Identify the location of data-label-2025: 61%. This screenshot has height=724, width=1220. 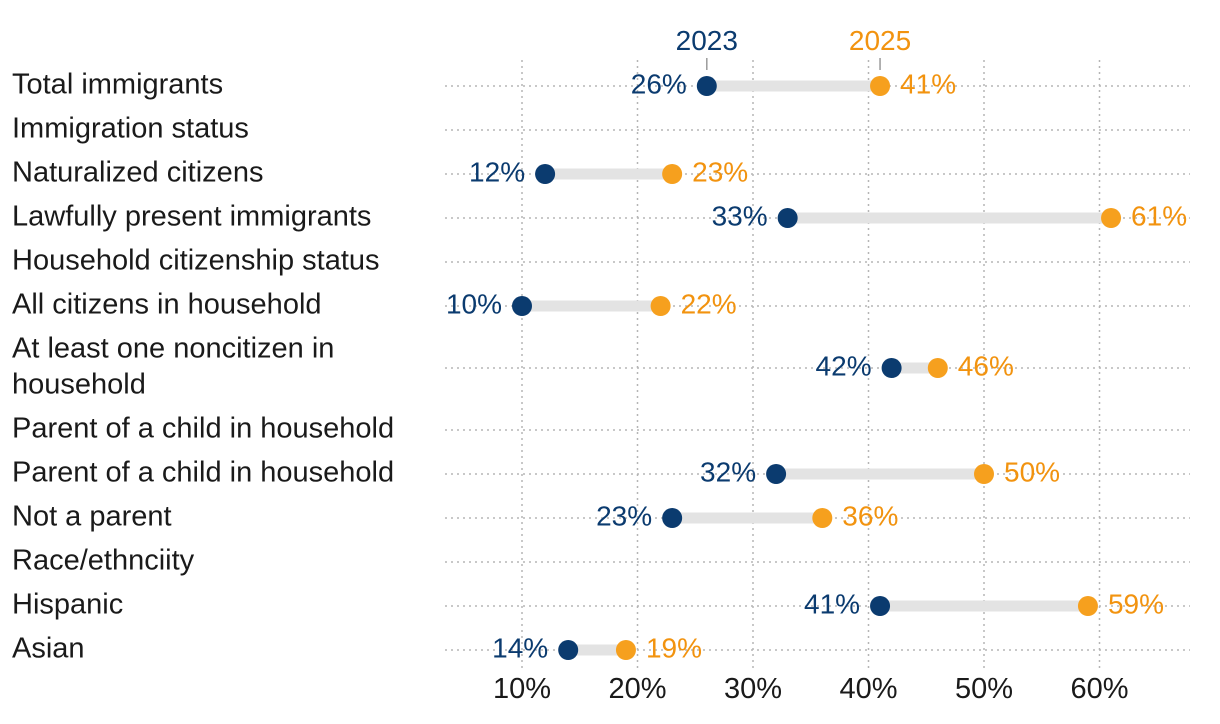
(1159, 215).